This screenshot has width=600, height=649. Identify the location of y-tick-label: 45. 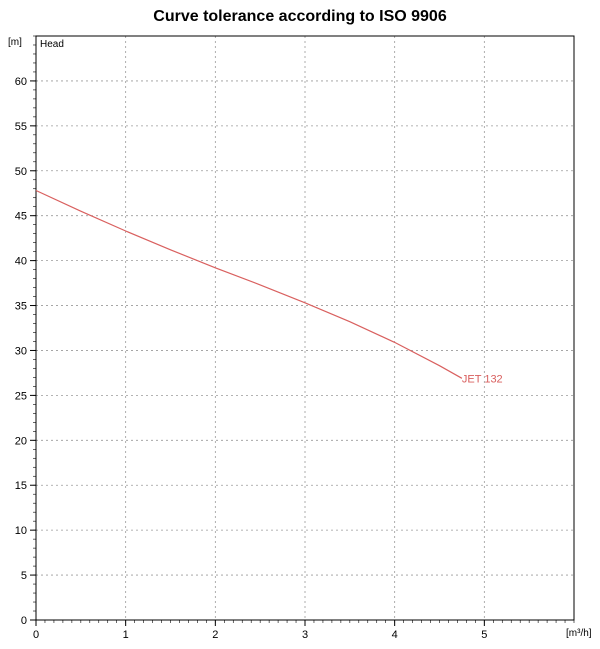
(21, 217).